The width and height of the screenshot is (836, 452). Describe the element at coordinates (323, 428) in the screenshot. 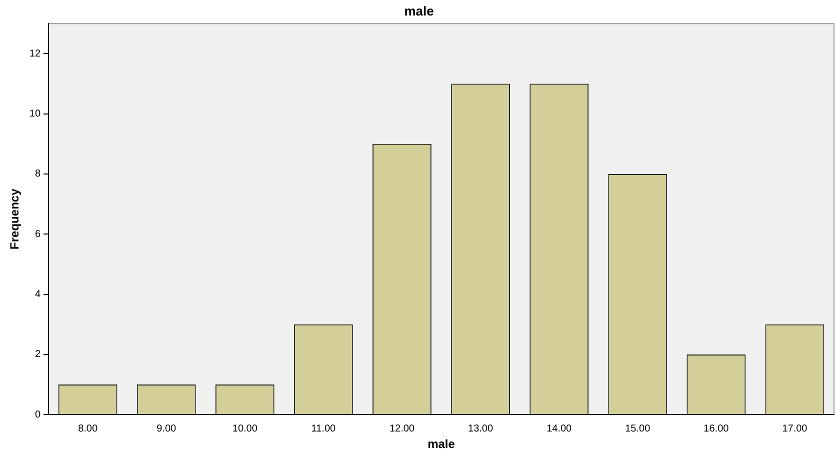

I see `x-tick-label: 11.00` at that location.